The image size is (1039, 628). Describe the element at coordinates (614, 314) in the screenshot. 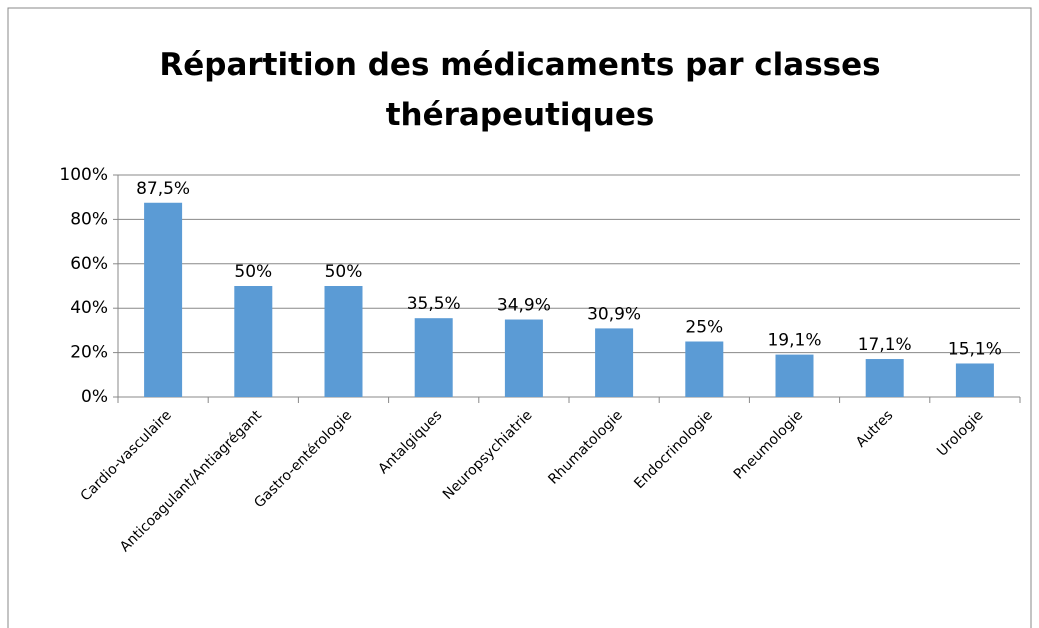

I see `data-label: 30,9%` at that location.